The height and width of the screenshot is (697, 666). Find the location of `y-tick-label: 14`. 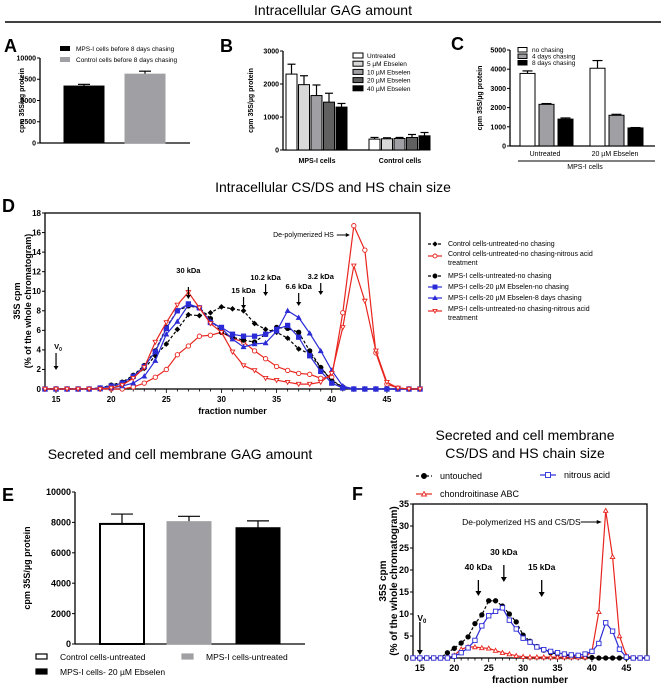

y-tick-label: 14 is located at coordinates (36, 252).